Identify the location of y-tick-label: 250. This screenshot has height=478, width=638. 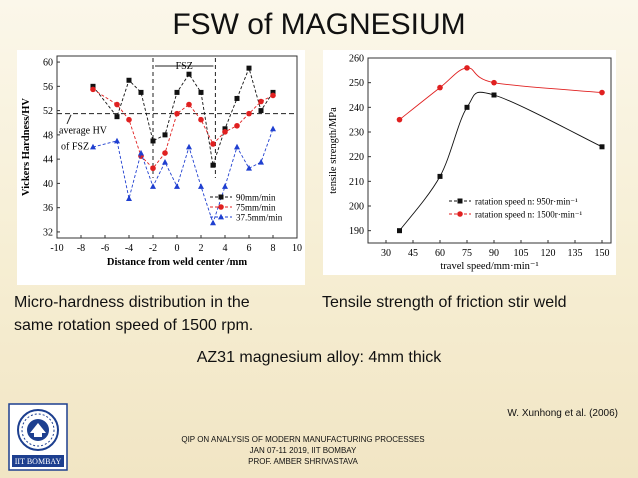
(356, 83).